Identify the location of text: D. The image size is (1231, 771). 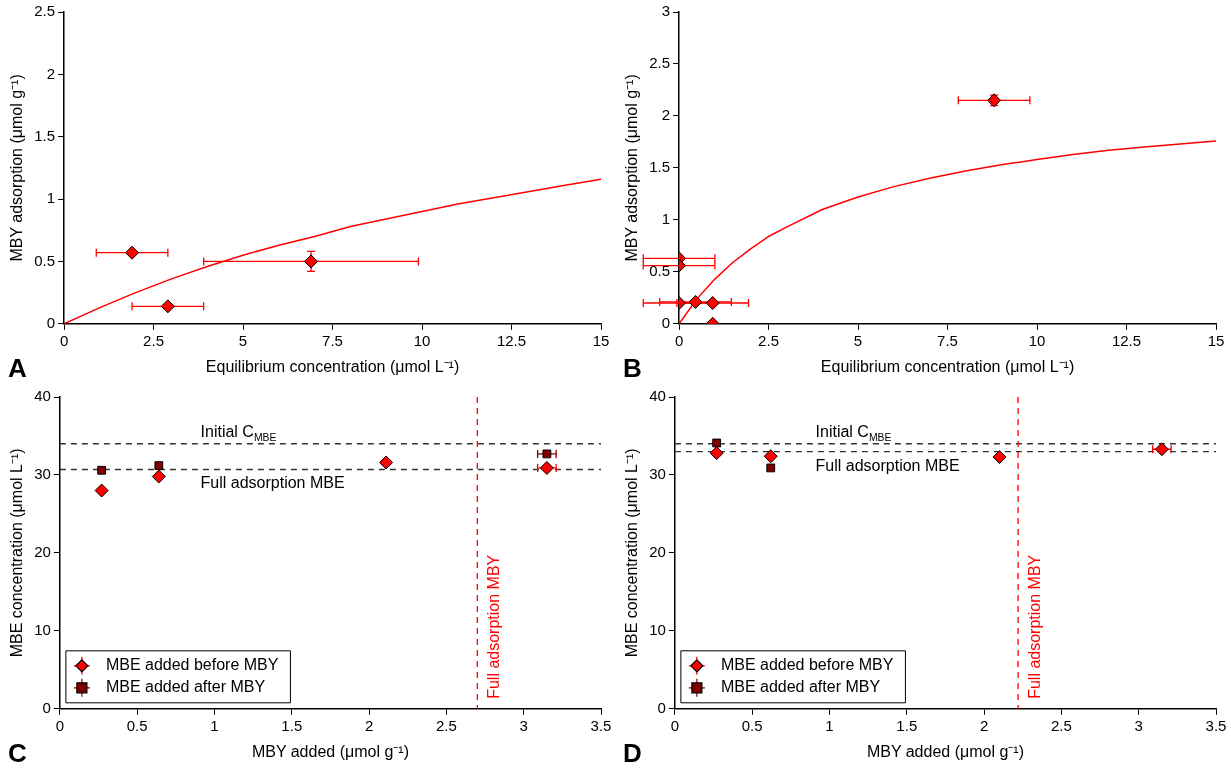
(632, 753).